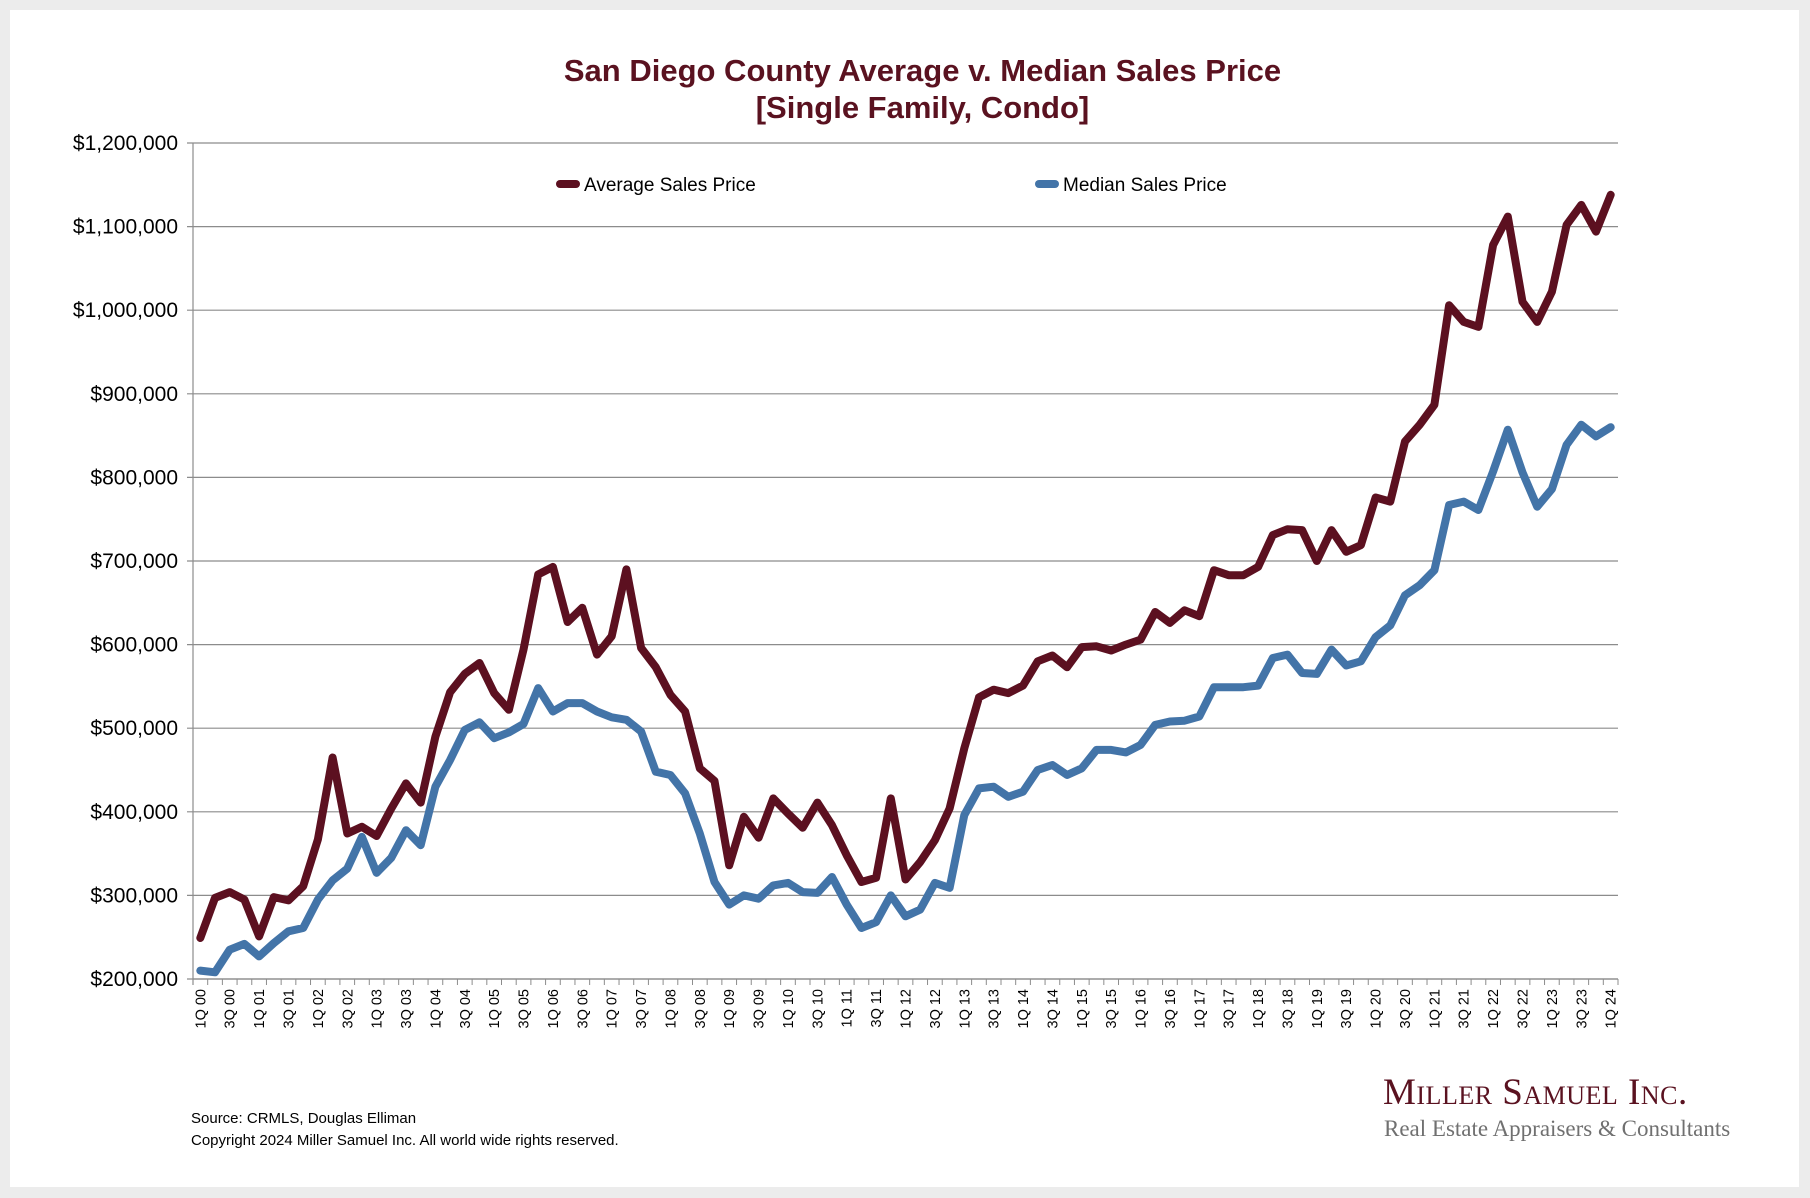 Image resolution: width=1810 pixels, height=1198 pixels. What do you see at coordinates (922, 107) in the screenshot?
I see `chart-title-line2: [Single Family, Condo]` at bounding box center [922, 107].